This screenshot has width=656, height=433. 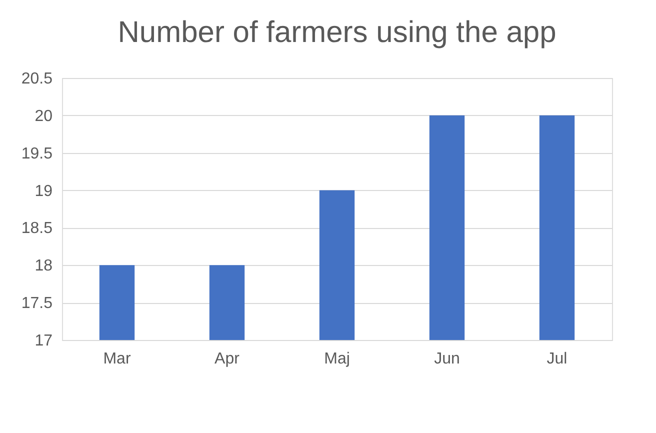 What do you see at coordinates (43, 191) in the screenshot?
I see `y-tick-label: 19` at bounding box center [43, 191].